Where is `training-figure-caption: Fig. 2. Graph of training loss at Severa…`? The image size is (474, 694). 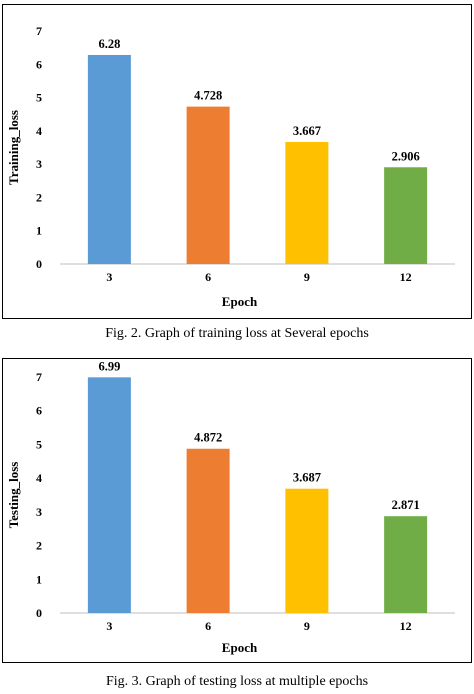
training-figure-caption: Fig. 2. Graph of training loss at Severa… is located at coordinates (237, 333).